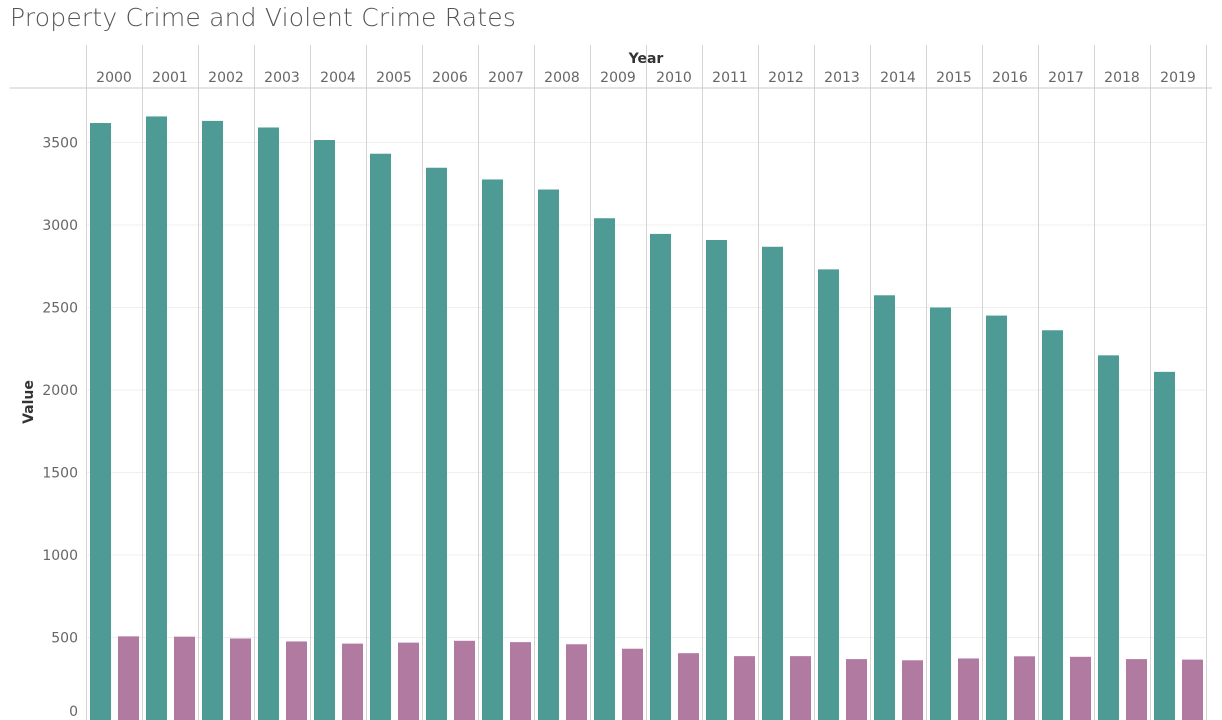 Image resolution: width=1222 pixels, height=720 pixels. What do you see at coordinates (263, 17) in the screenshot?
I see `chart-title: Property Crime and Violent Crime Rates` at bounding box center [263, 17].